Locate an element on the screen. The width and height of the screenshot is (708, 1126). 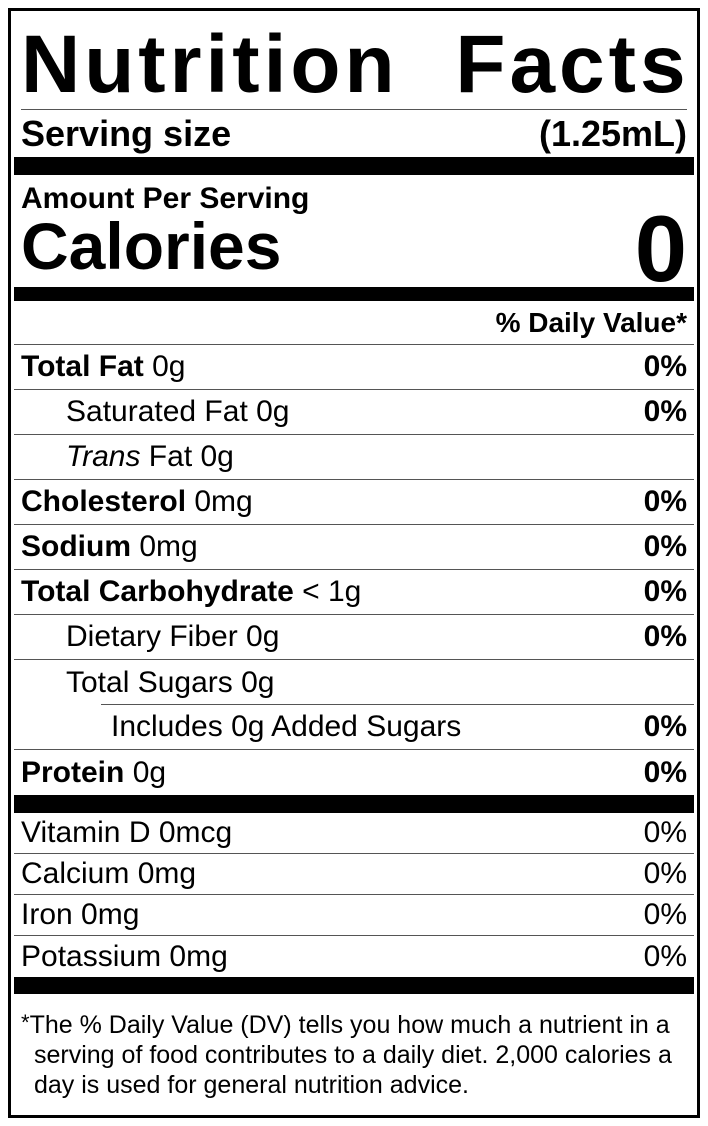
nutrient-name: Total Sugars 0g is located at coordinates (170, 682).